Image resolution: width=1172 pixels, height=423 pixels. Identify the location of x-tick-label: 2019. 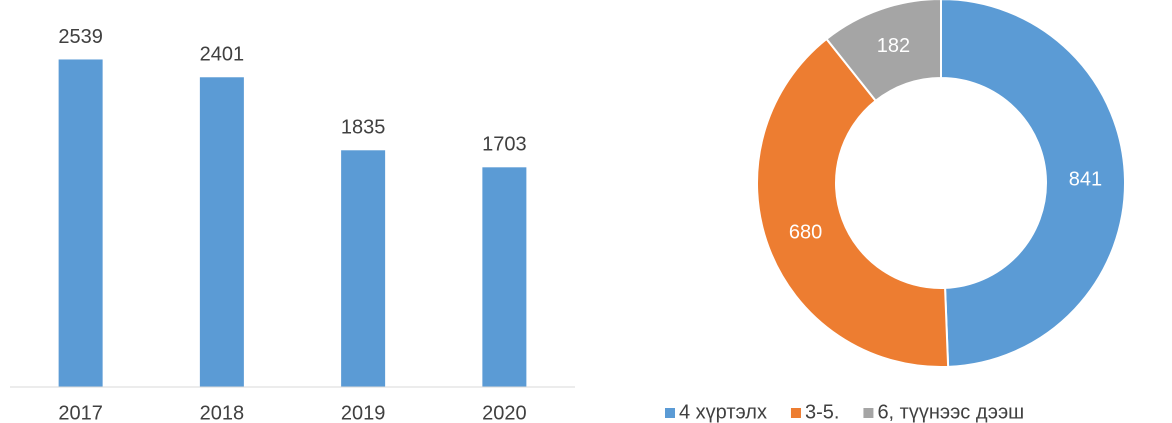
(363, 412).